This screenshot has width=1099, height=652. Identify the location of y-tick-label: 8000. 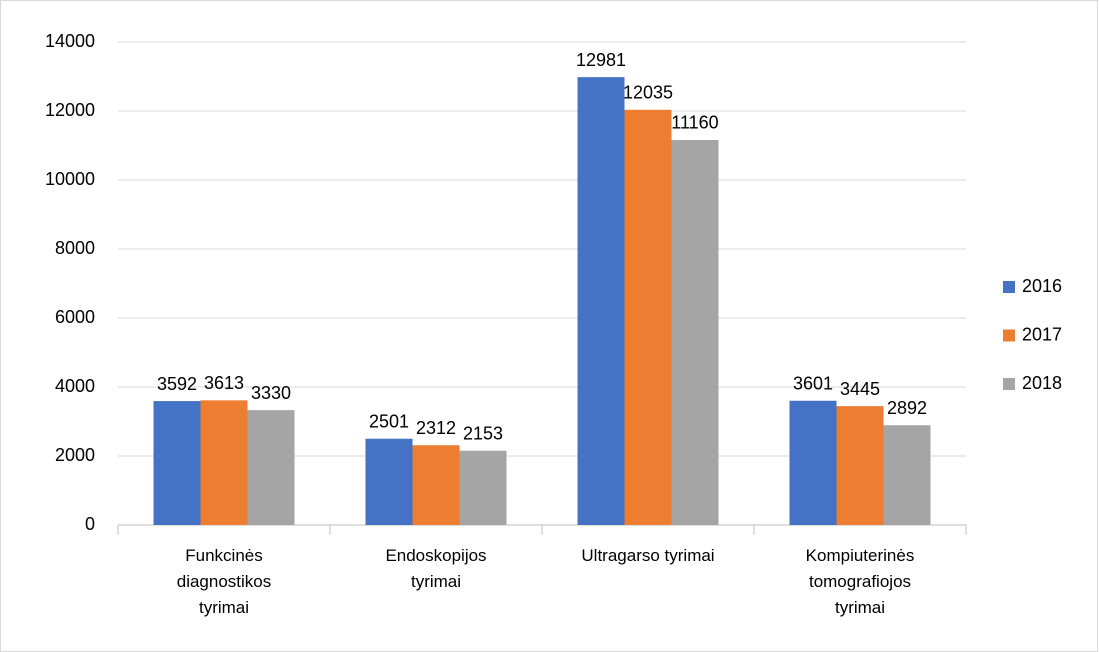
(75, 248).